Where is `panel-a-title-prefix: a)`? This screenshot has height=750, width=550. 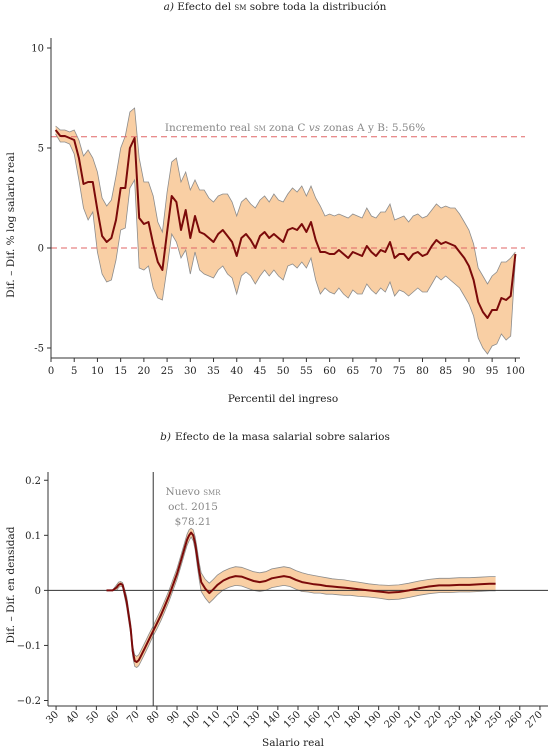 panel-a-title-prefix: a) is located at coordinates (169, 7).